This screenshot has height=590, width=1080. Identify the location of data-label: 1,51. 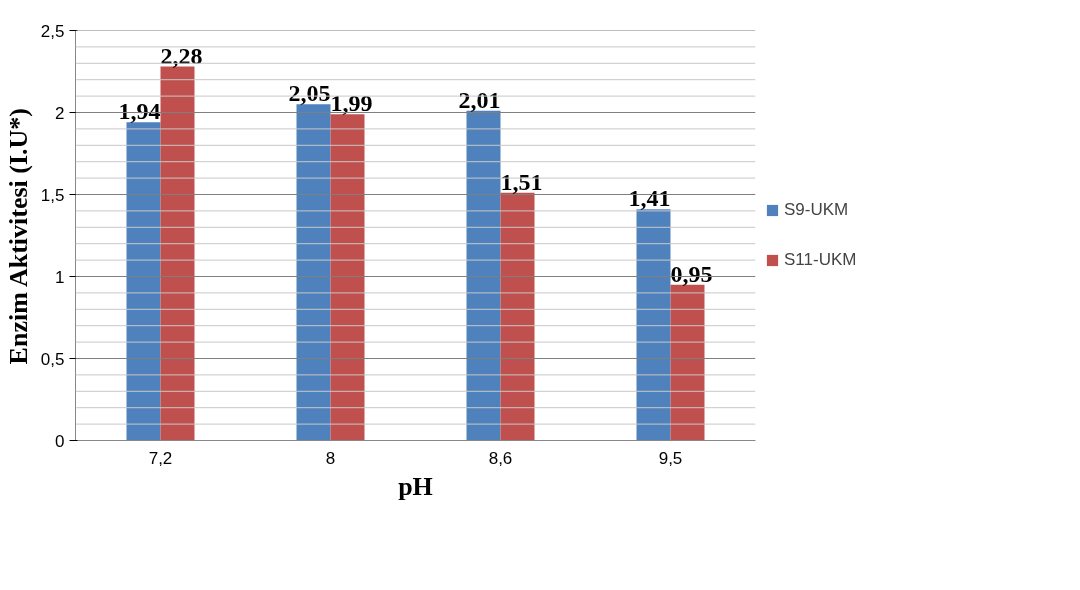
(521, 181).